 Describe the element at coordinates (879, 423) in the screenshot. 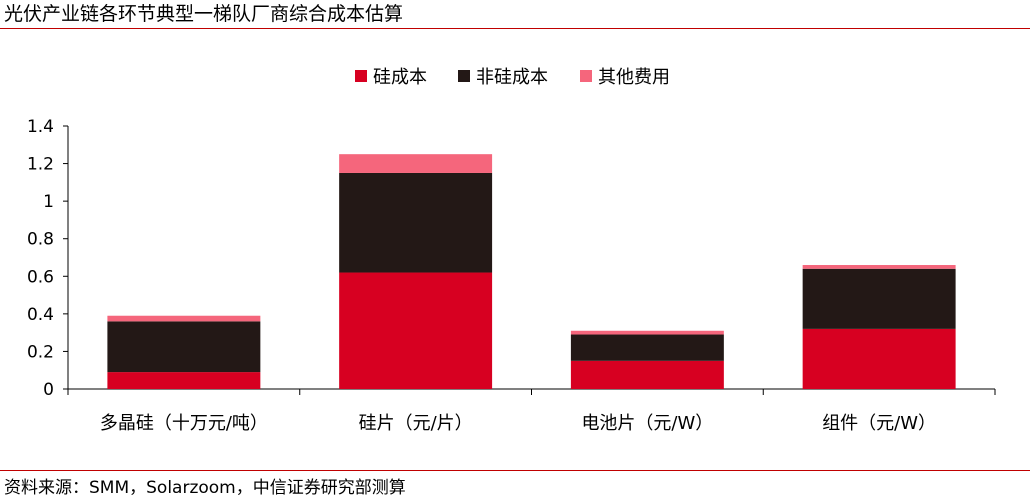

I see `x-category-label: 组件（元/W）` at that location.